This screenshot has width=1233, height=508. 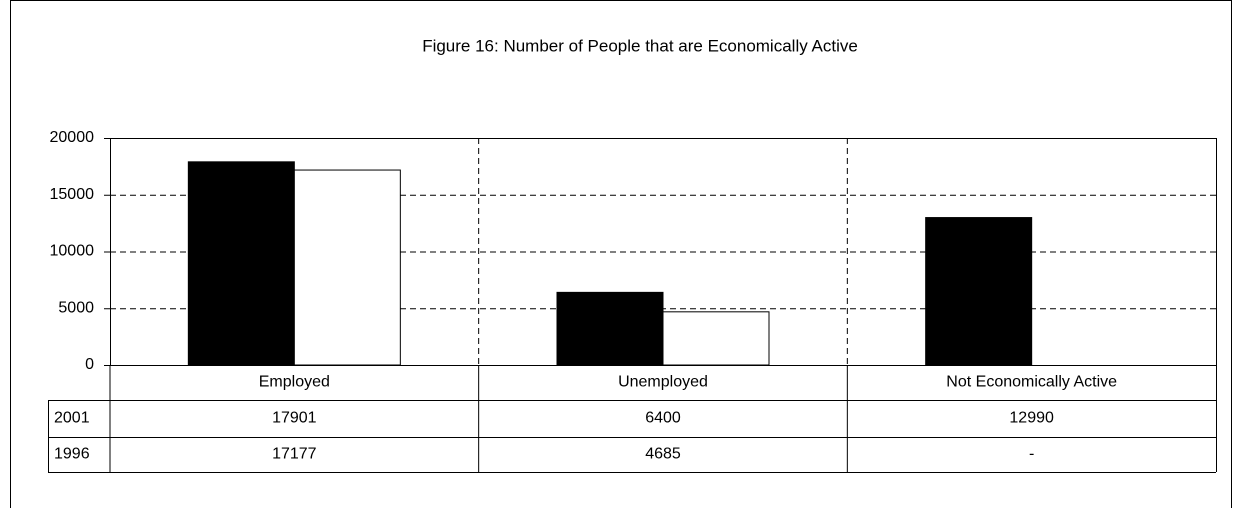 I want to click on x-tick-label: Not Economically Active, so click(x=1031, y=382).